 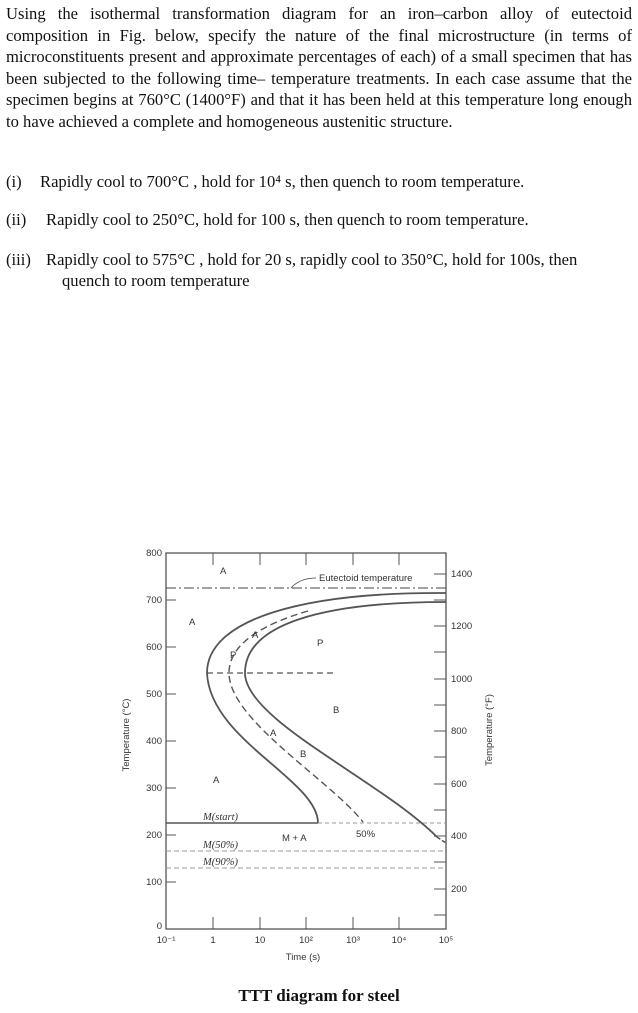 I want to click on m-start-label: M(start), so click(x=220, y=817).